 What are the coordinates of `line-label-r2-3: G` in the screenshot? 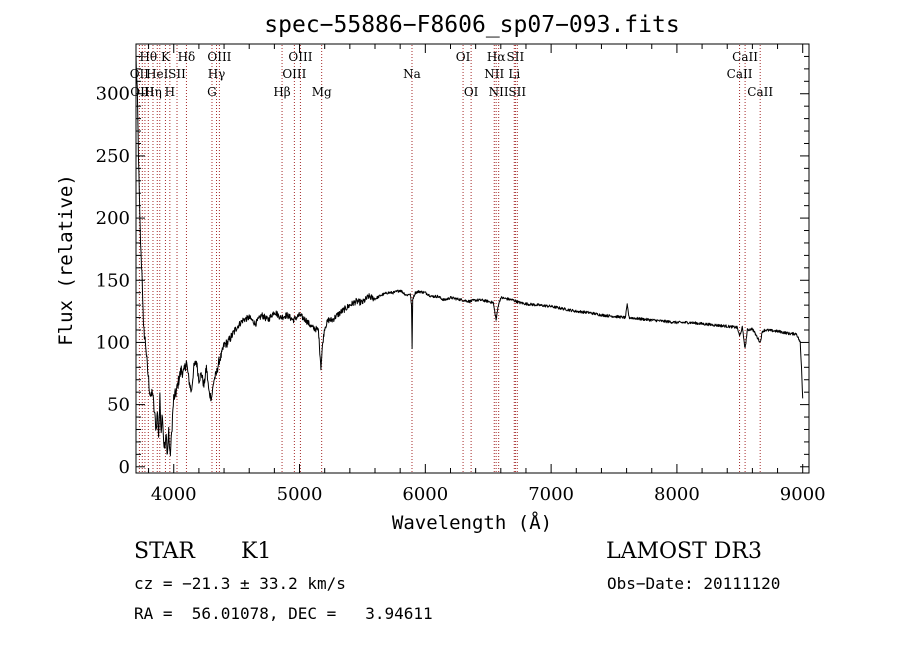 It's located at (212, 92).